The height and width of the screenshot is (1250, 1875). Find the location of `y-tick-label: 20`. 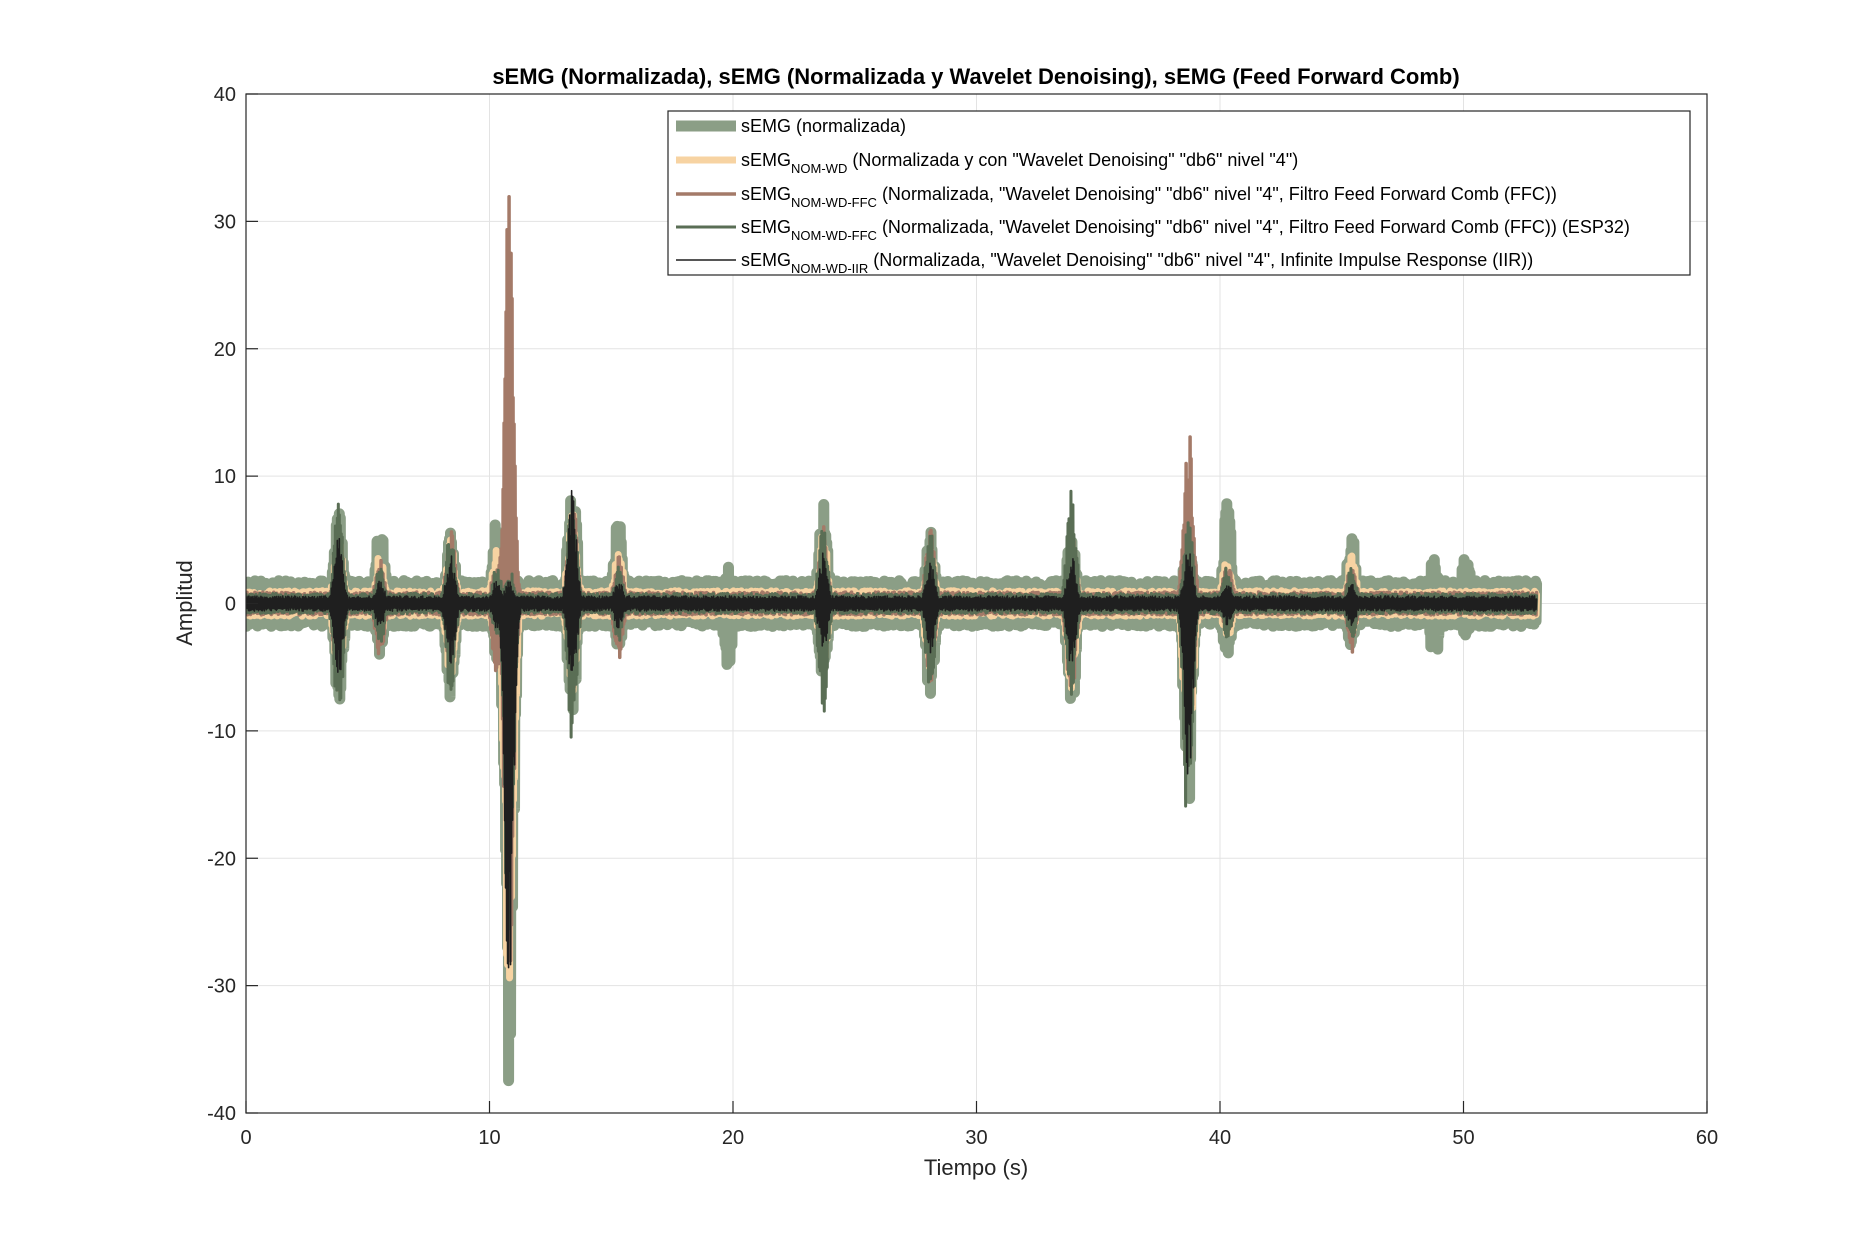

y-tick-label: 20 is located at coordinates (225, 350).